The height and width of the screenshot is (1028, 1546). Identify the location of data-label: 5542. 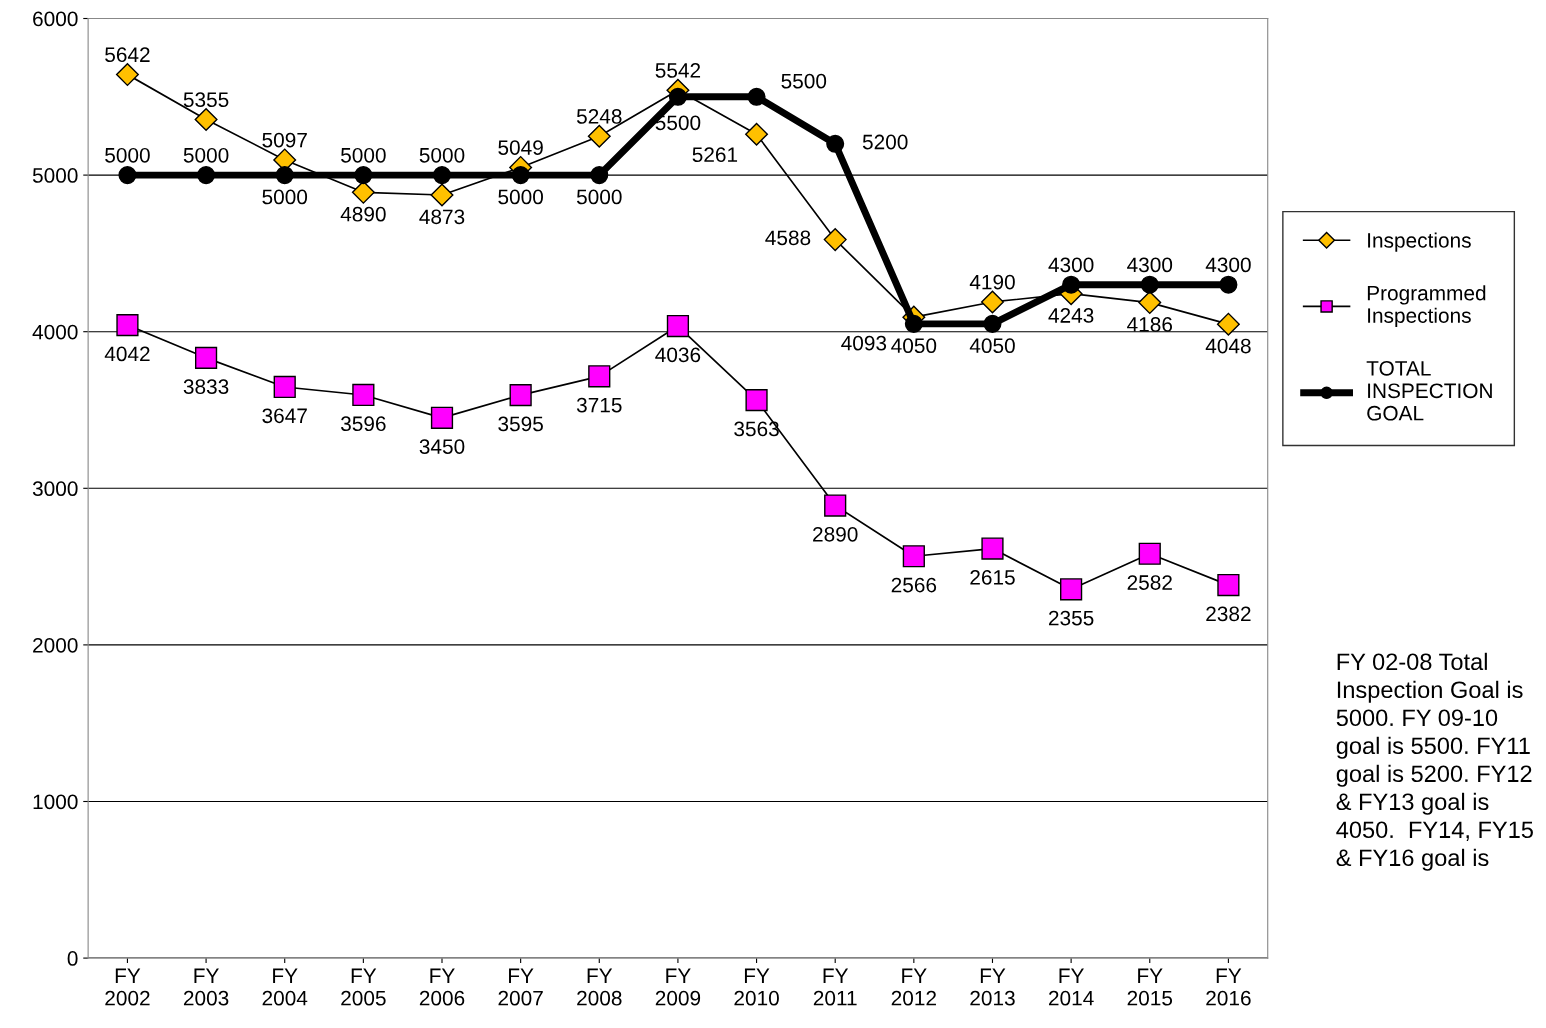
(678, 70).